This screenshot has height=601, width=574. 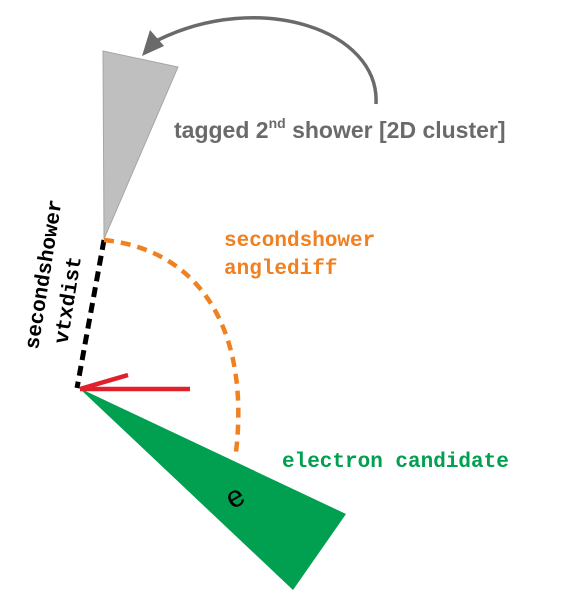 I want to click on tagged-shower-label: tagged 2nd shower [2D cluster], so click(x=340, y=129).